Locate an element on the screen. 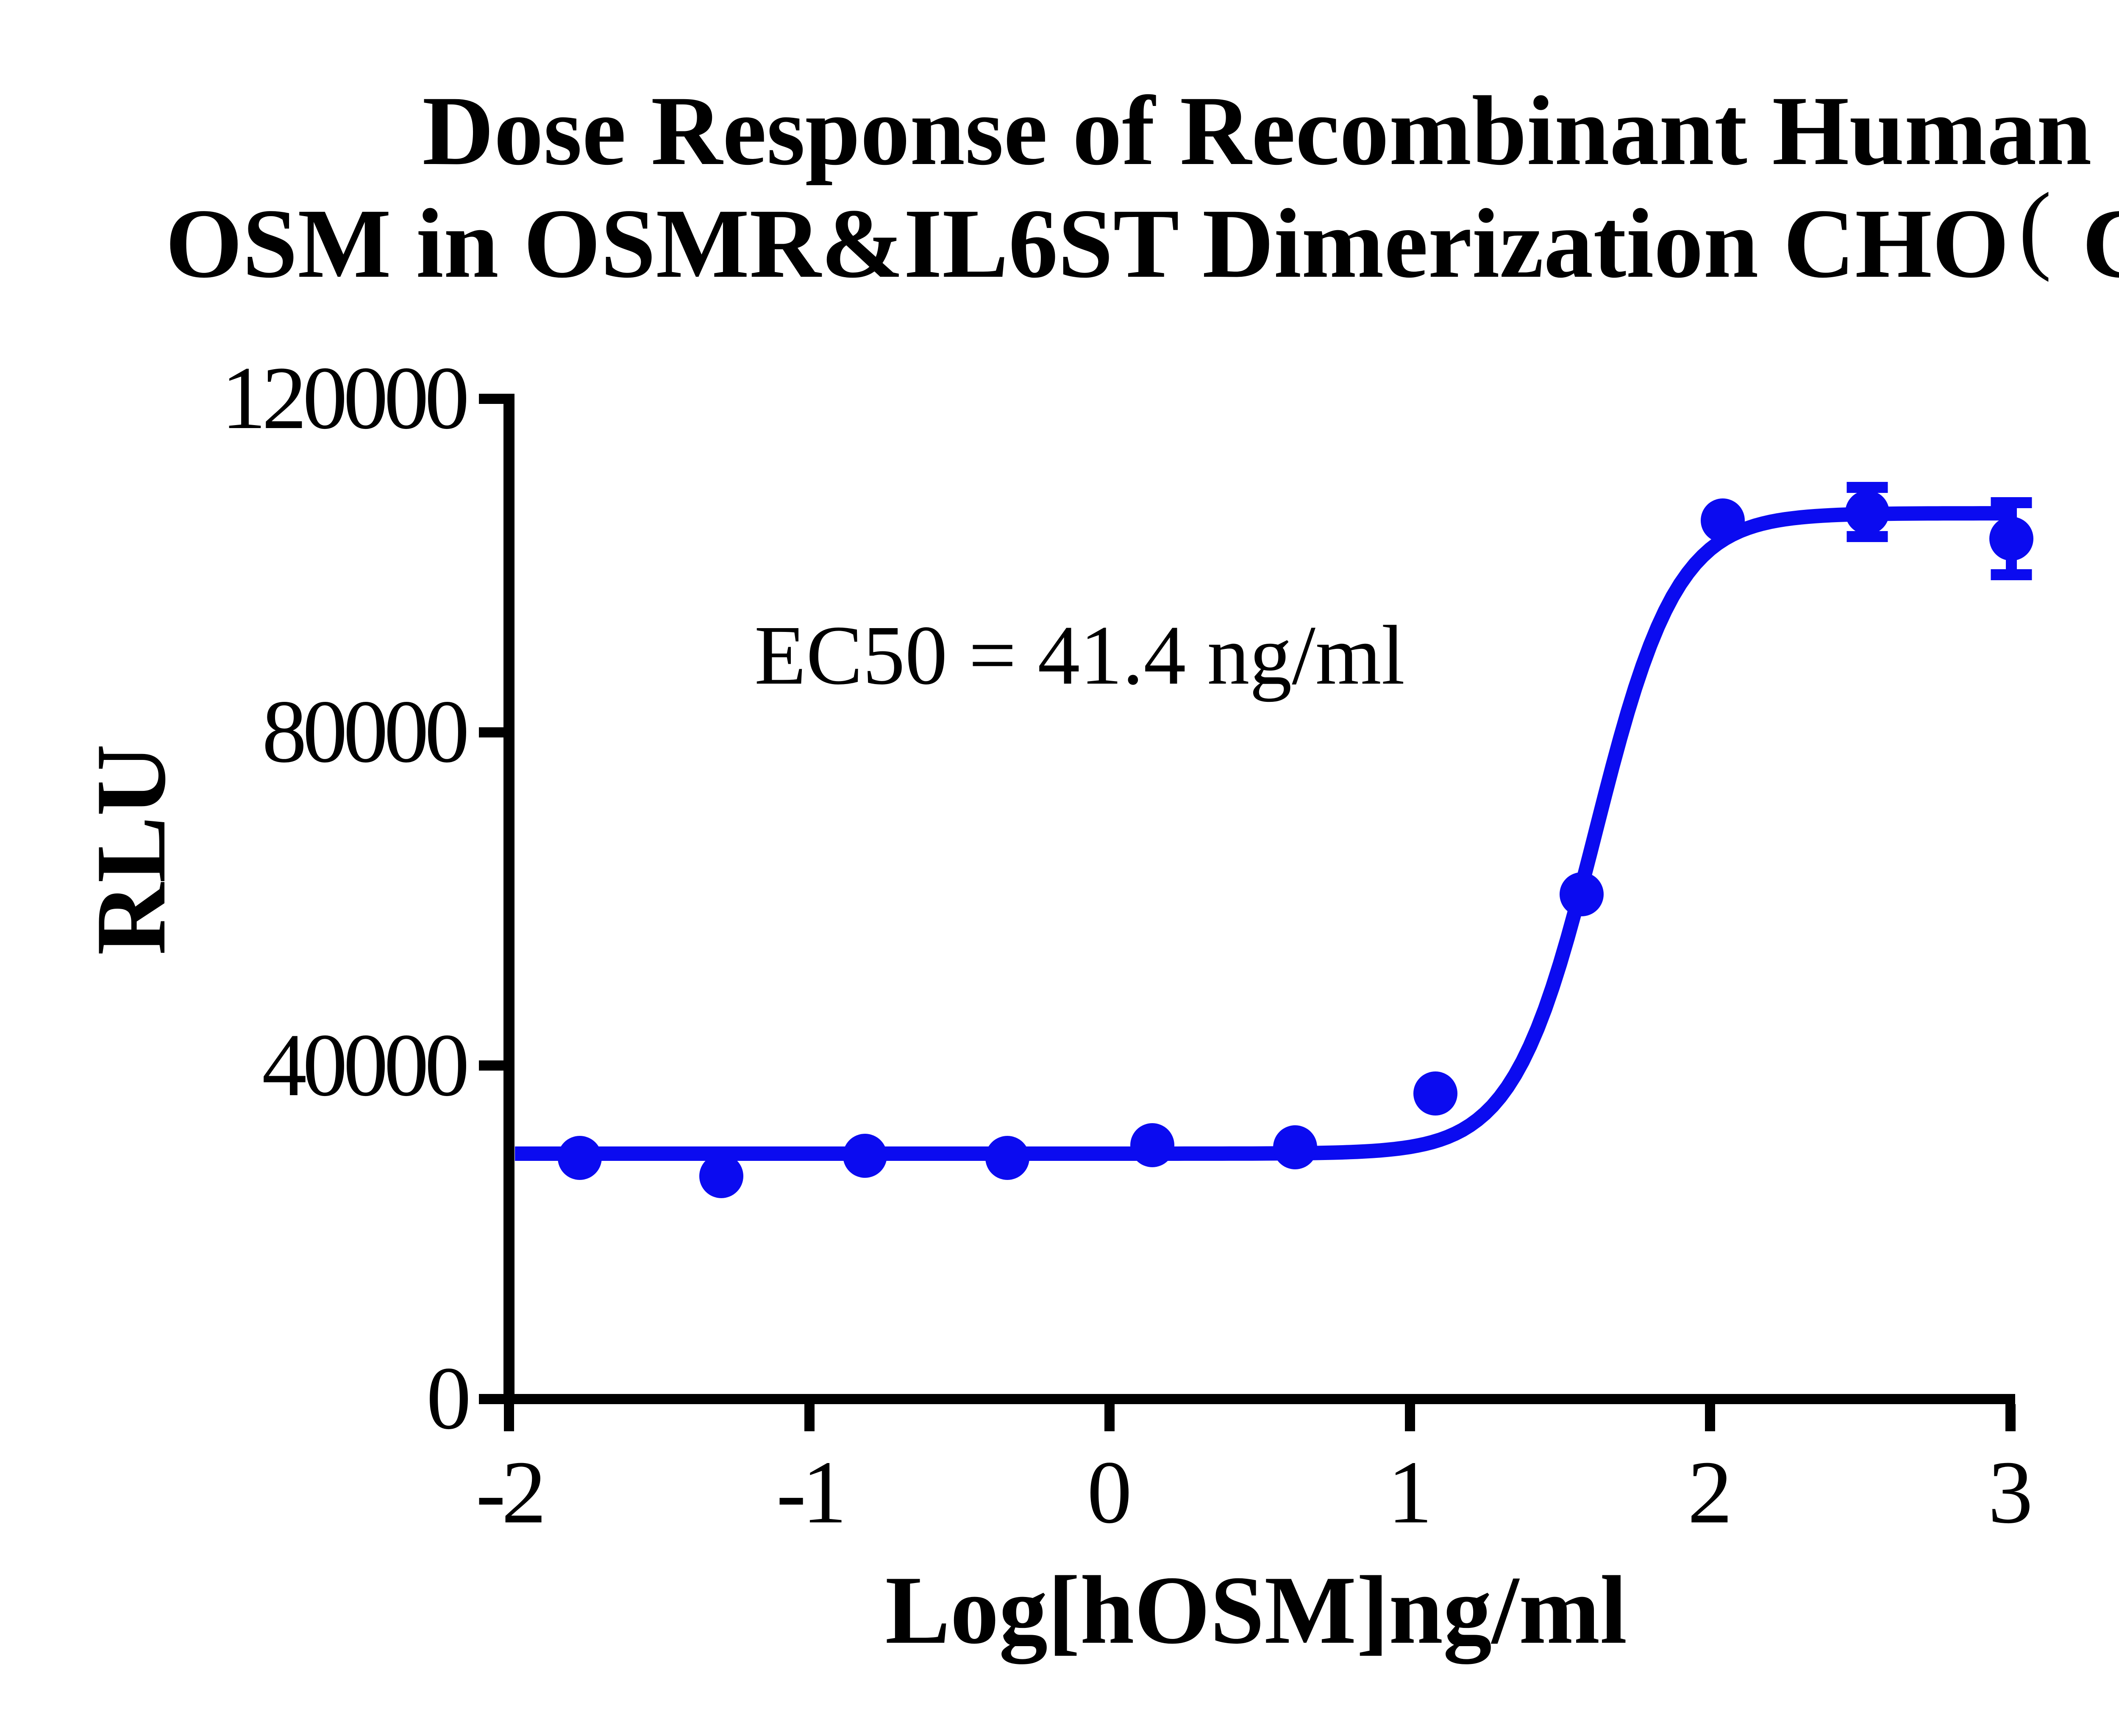 This screenshot has height=1736, width=2119. svg-text: -2 is located at coordinates (509, 1492).